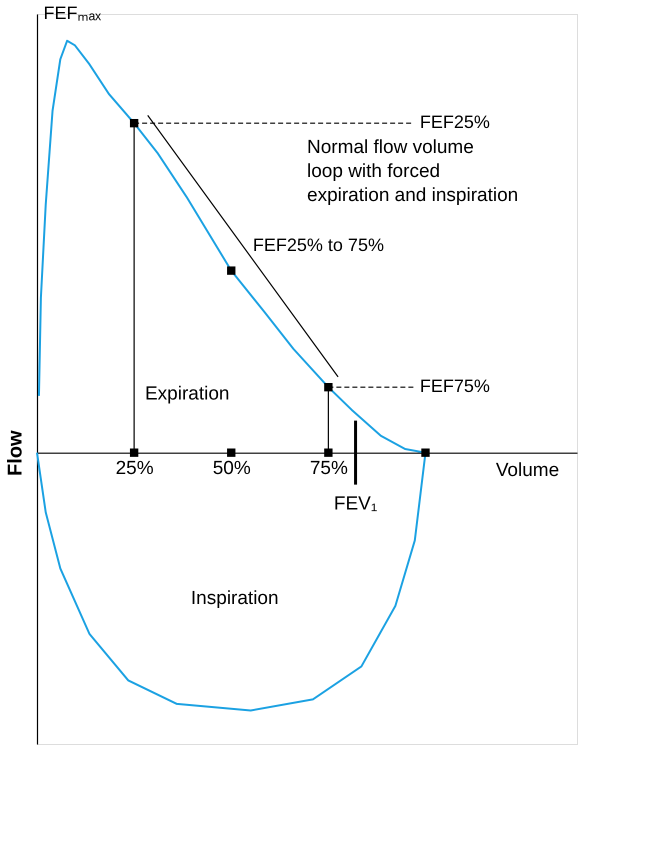  Describe the element at coordinates (135, 469) in the screenshot. I see `x-tick-label: 25%` at that location.